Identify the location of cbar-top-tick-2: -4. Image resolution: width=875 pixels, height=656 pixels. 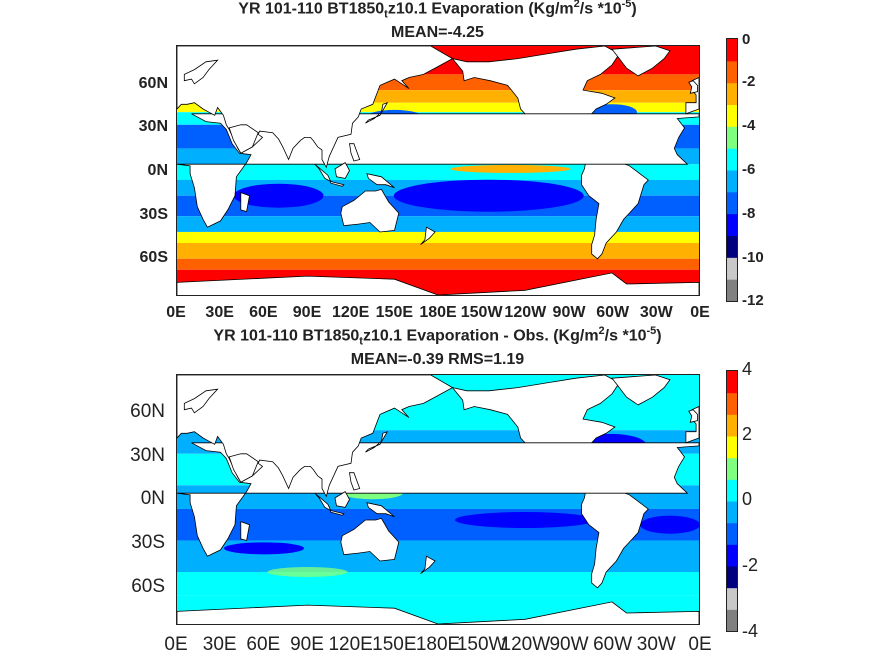
(749, 125).